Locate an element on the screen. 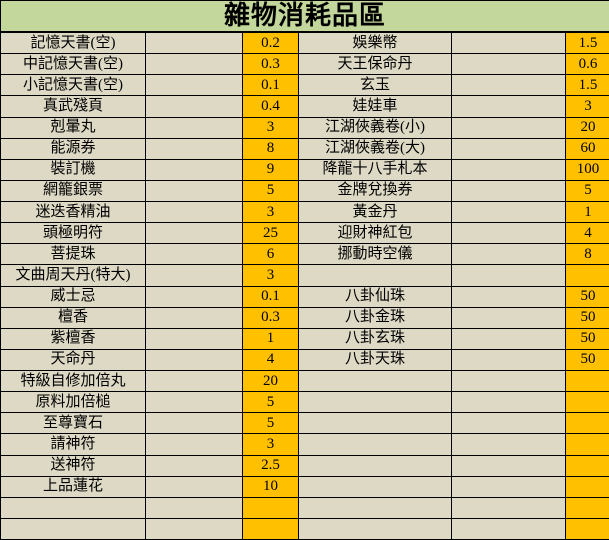 This screenshot has width=609, height=540. value-cell: 0.6 is located at coordinates (587, 65).